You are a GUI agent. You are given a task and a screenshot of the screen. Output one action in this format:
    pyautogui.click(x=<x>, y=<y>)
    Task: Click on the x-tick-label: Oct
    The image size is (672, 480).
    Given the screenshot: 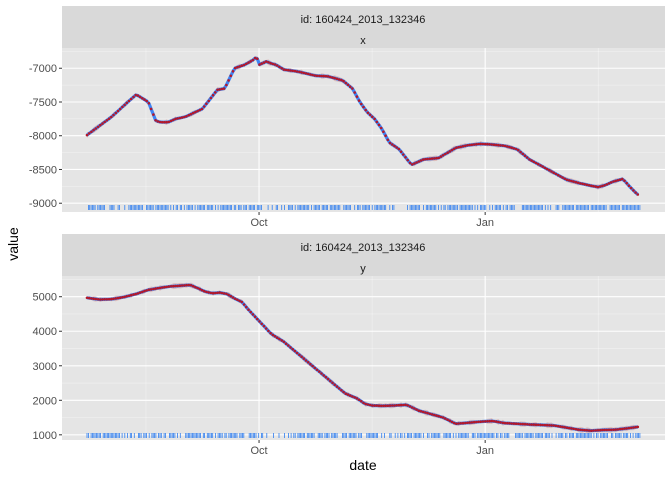 What is the action you would take?
    pyautogui.click(x=258, y=223)
    